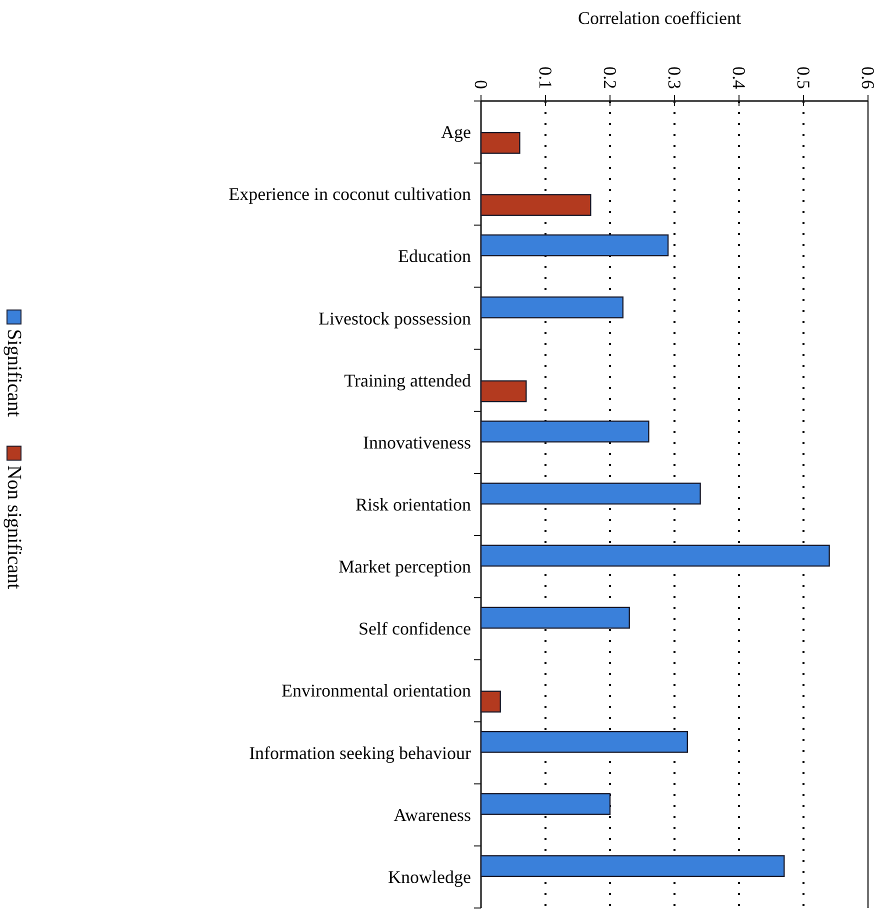  Describe the element at coordinates (868, 77) in the screenshot. I see `x-tick-label: 0.6` at that location.